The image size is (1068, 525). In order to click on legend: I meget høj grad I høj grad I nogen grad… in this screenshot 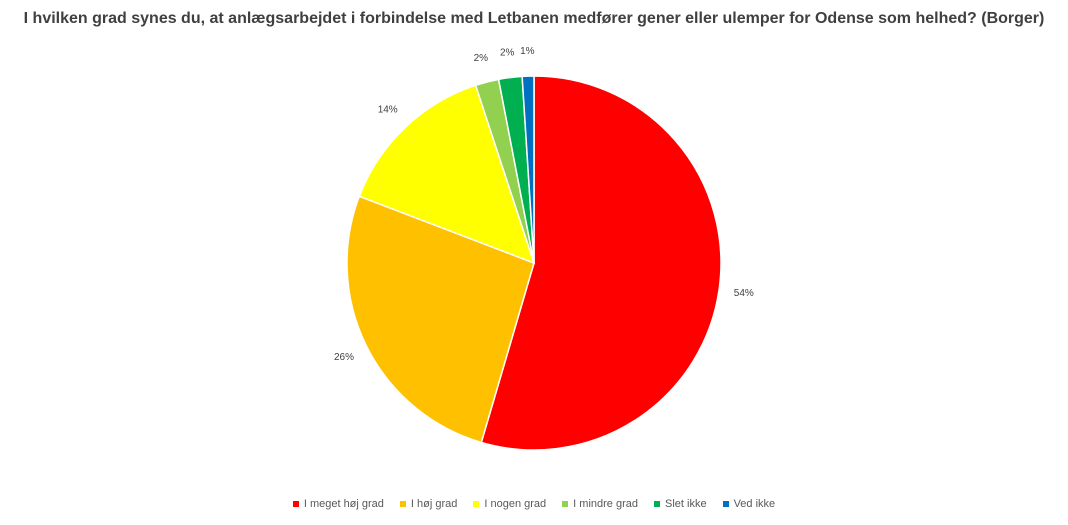, I will do `click(534, 504)`.